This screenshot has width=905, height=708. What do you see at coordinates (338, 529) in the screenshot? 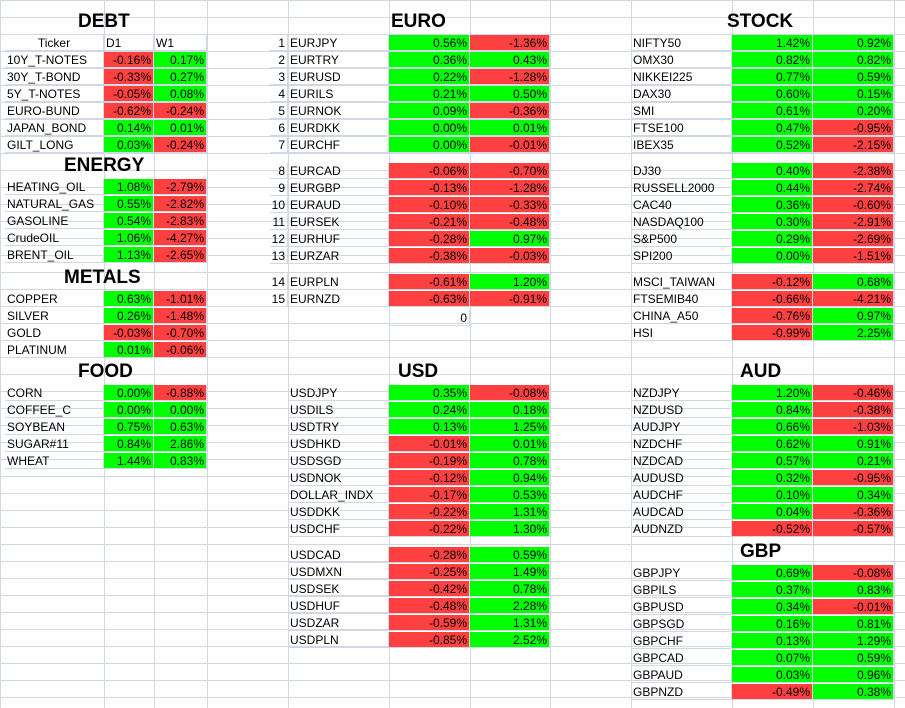
I see `usd-ticker: USDCHF` at bounding box center [338, 529].